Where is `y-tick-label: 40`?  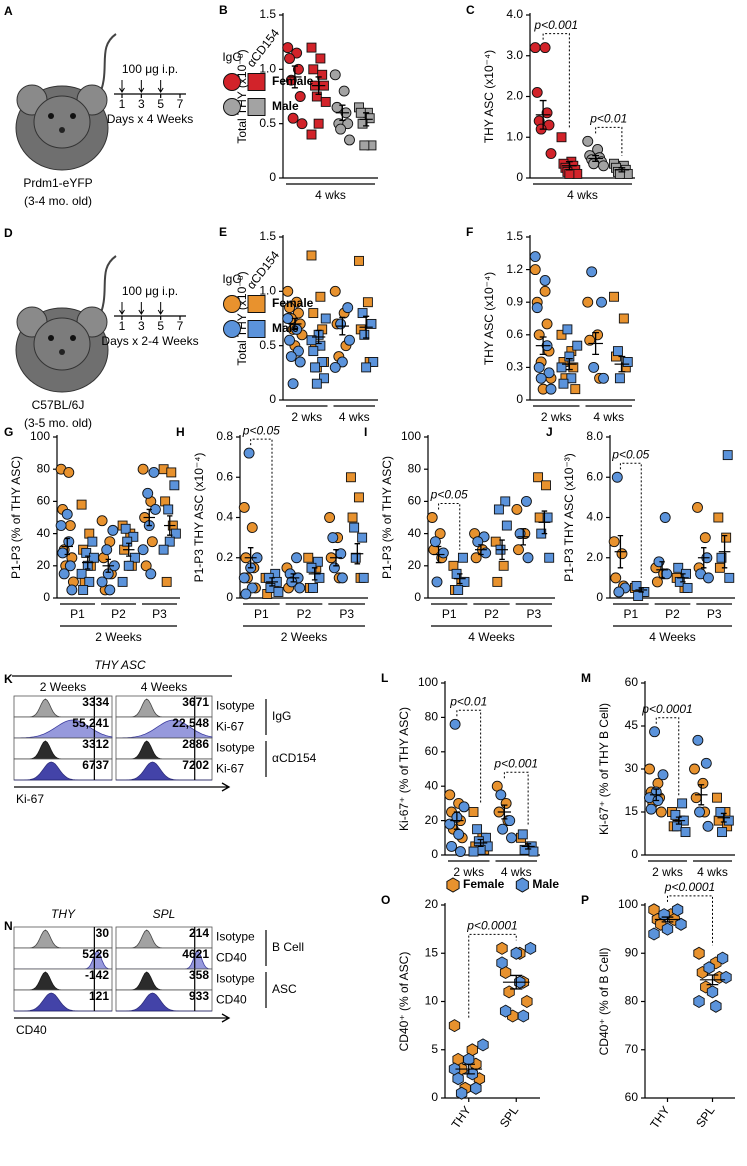 y-tick-label: 40 is located at coordinates (432, 785).